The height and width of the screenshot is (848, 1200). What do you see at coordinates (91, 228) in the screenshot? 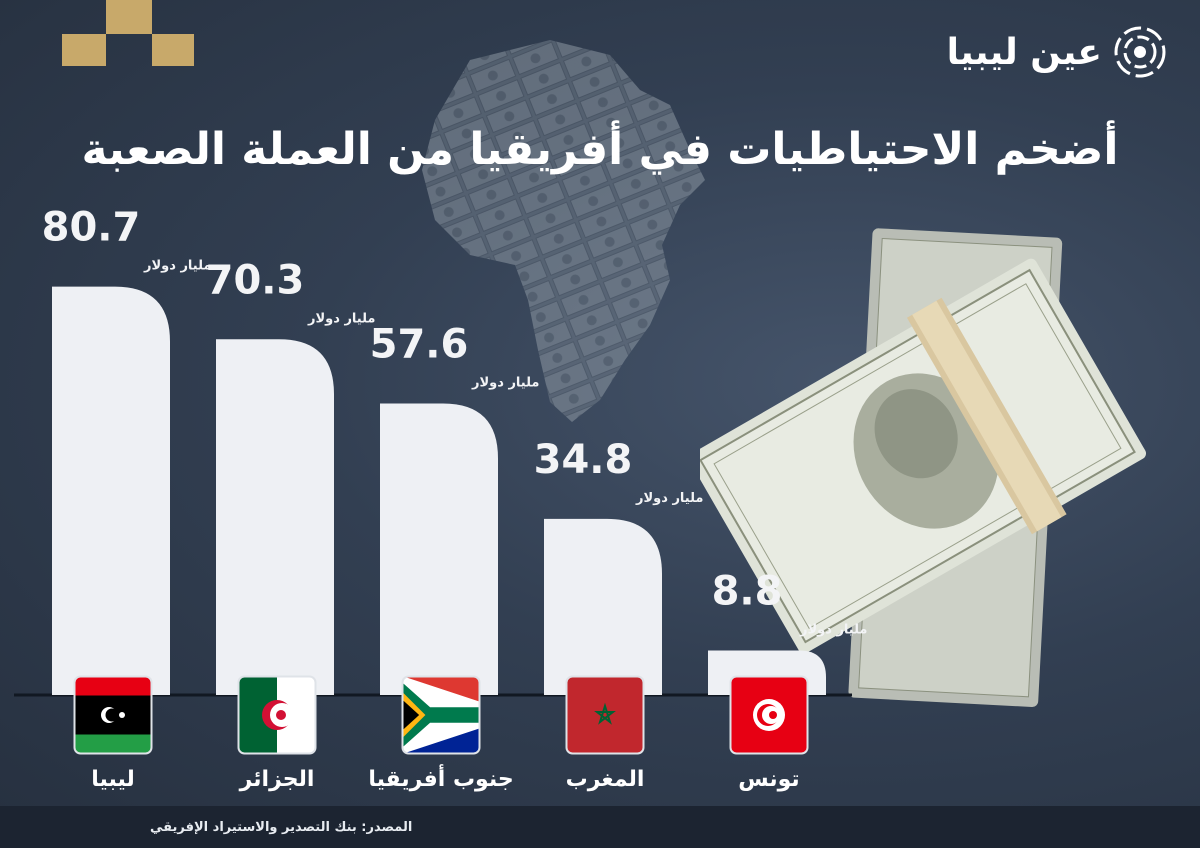
I see `data-label: 80.7` at bounding box center [91, 228].